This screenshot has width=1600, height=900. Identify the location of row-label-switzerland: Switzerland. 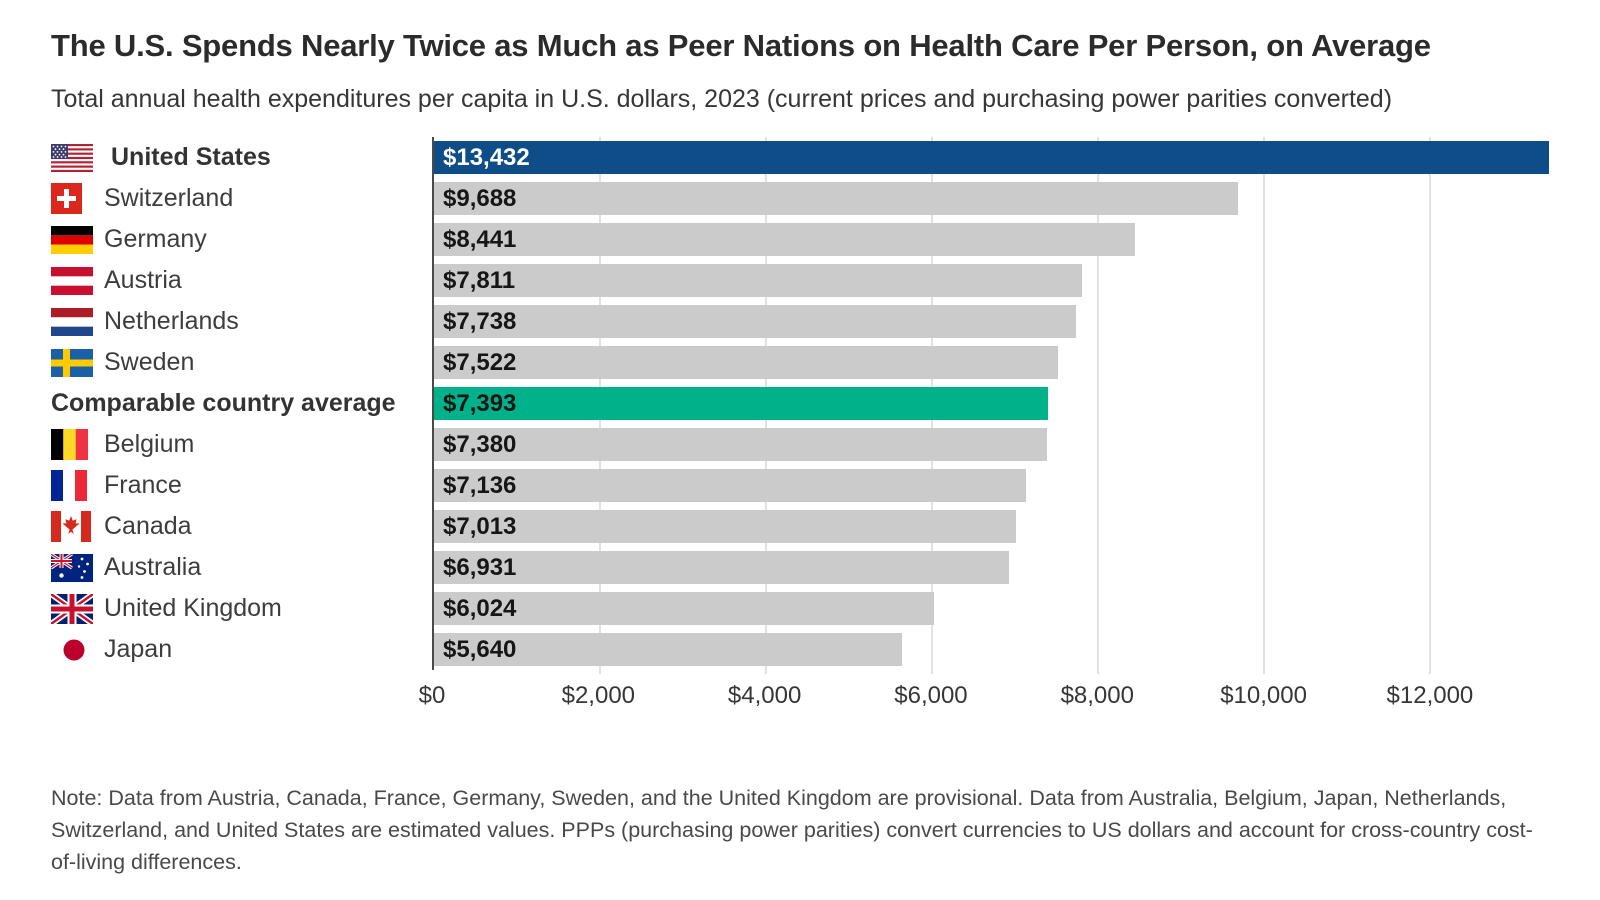
(241, 198).